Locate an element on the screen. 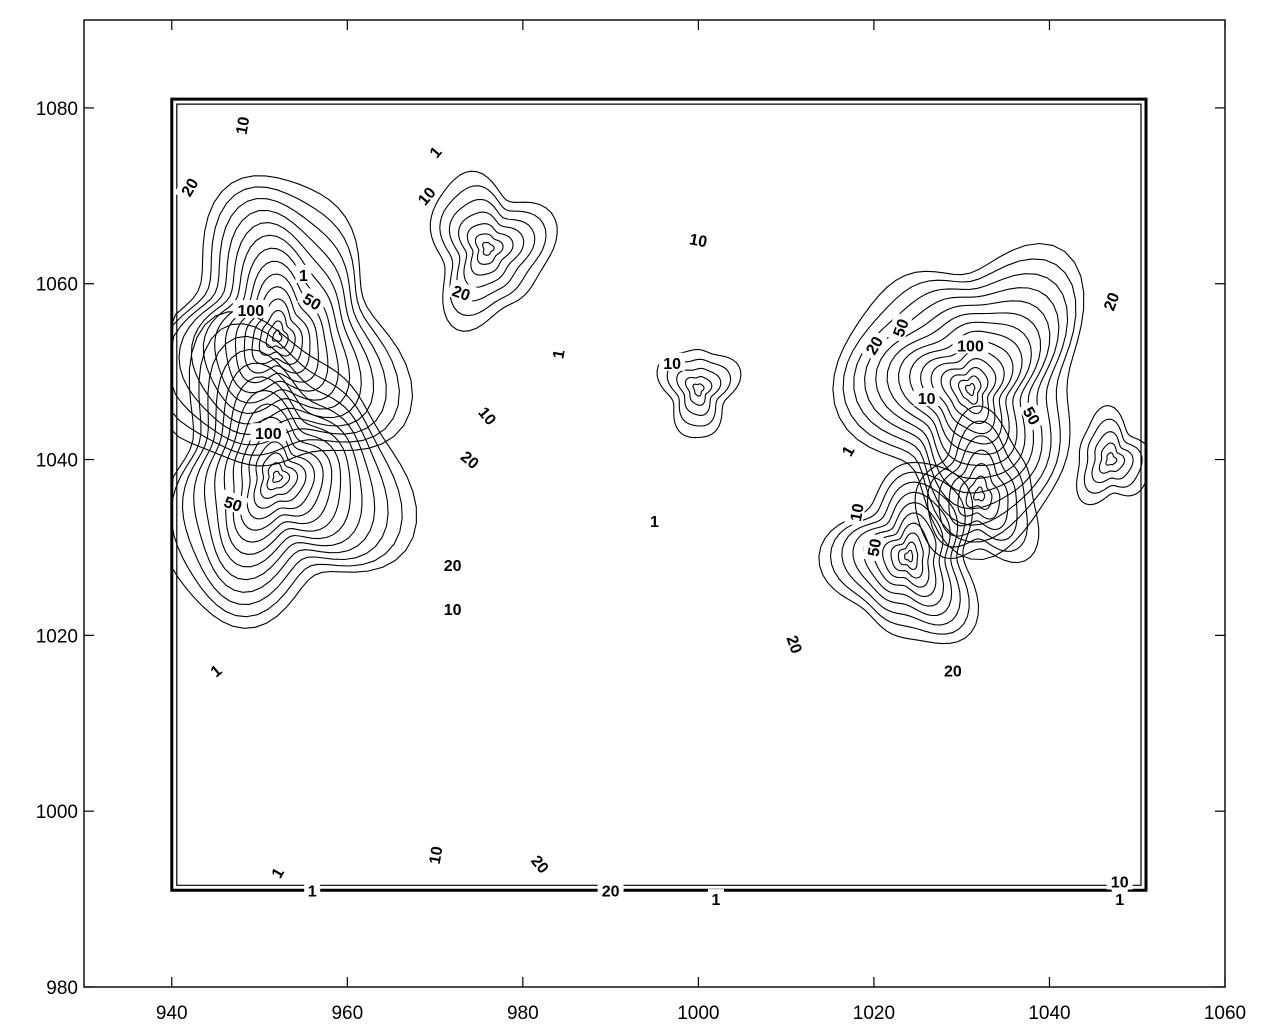  y-tick-label: 1000 is located at coordinates (57, 812).